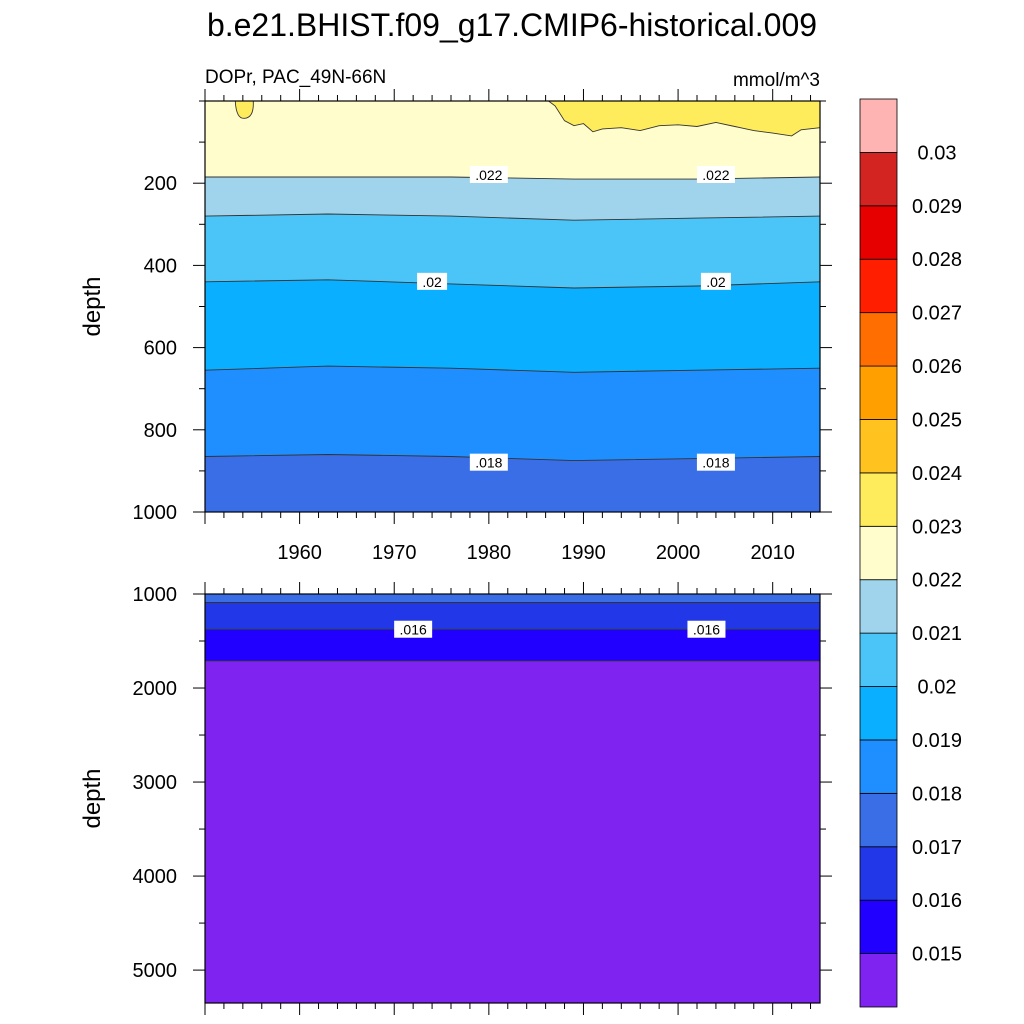 The height and width of the screenshot is (1024, 1024). Describe the element at coordinates (160, 431) in the screenshot. I see `top-ytick-label-800: 800` at that location.